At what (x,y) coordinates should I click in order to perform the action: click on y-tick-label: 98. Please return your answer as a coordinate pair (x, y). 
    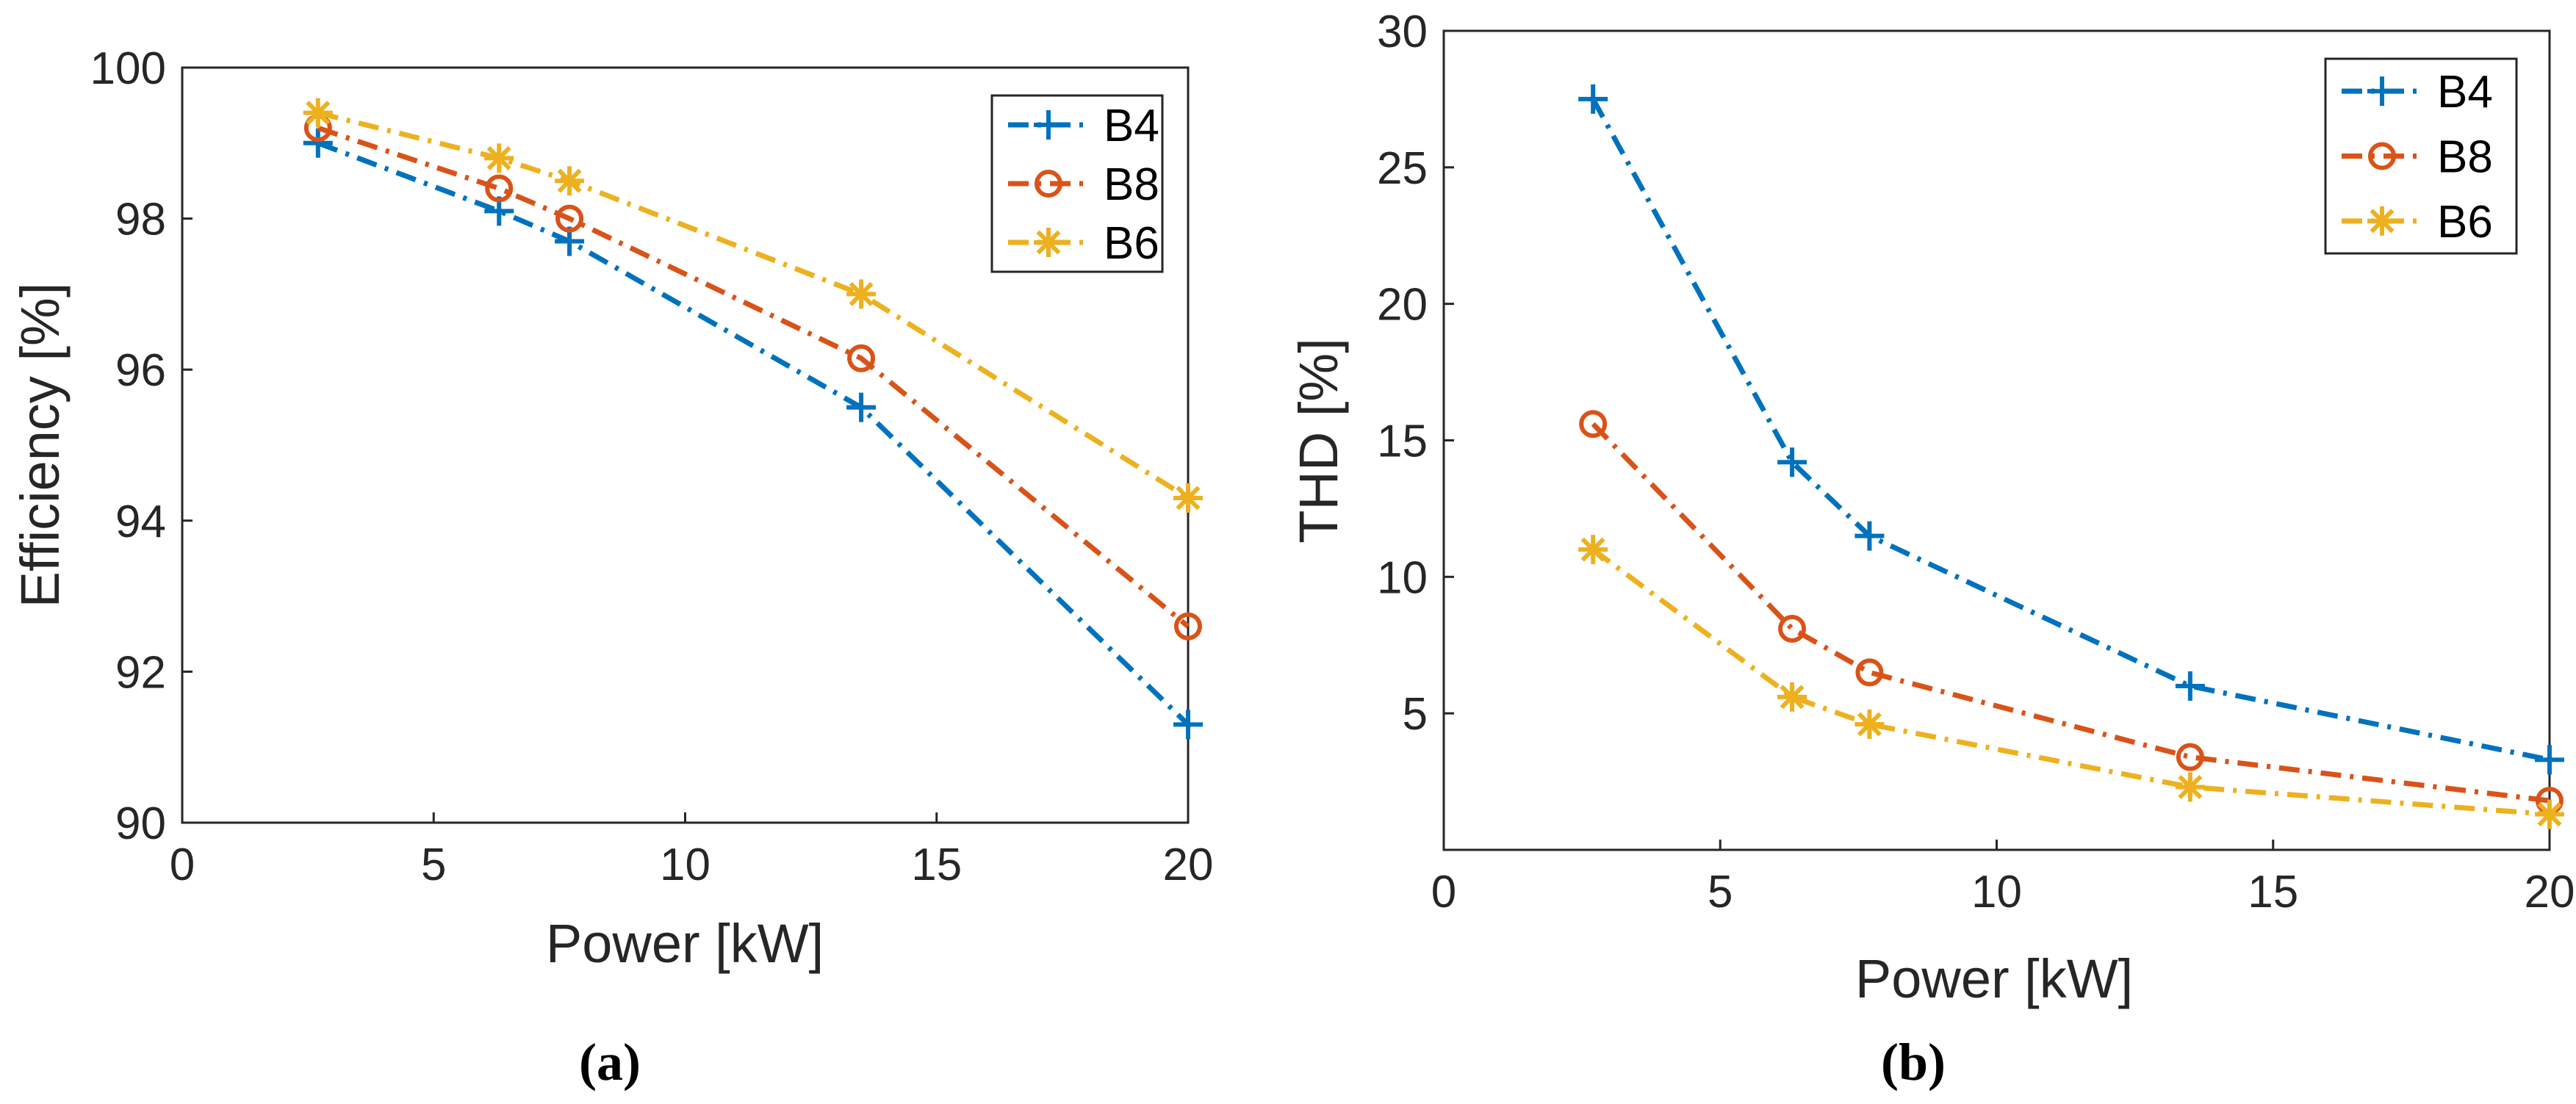
    Looking at the image, I should click on (140, 220).